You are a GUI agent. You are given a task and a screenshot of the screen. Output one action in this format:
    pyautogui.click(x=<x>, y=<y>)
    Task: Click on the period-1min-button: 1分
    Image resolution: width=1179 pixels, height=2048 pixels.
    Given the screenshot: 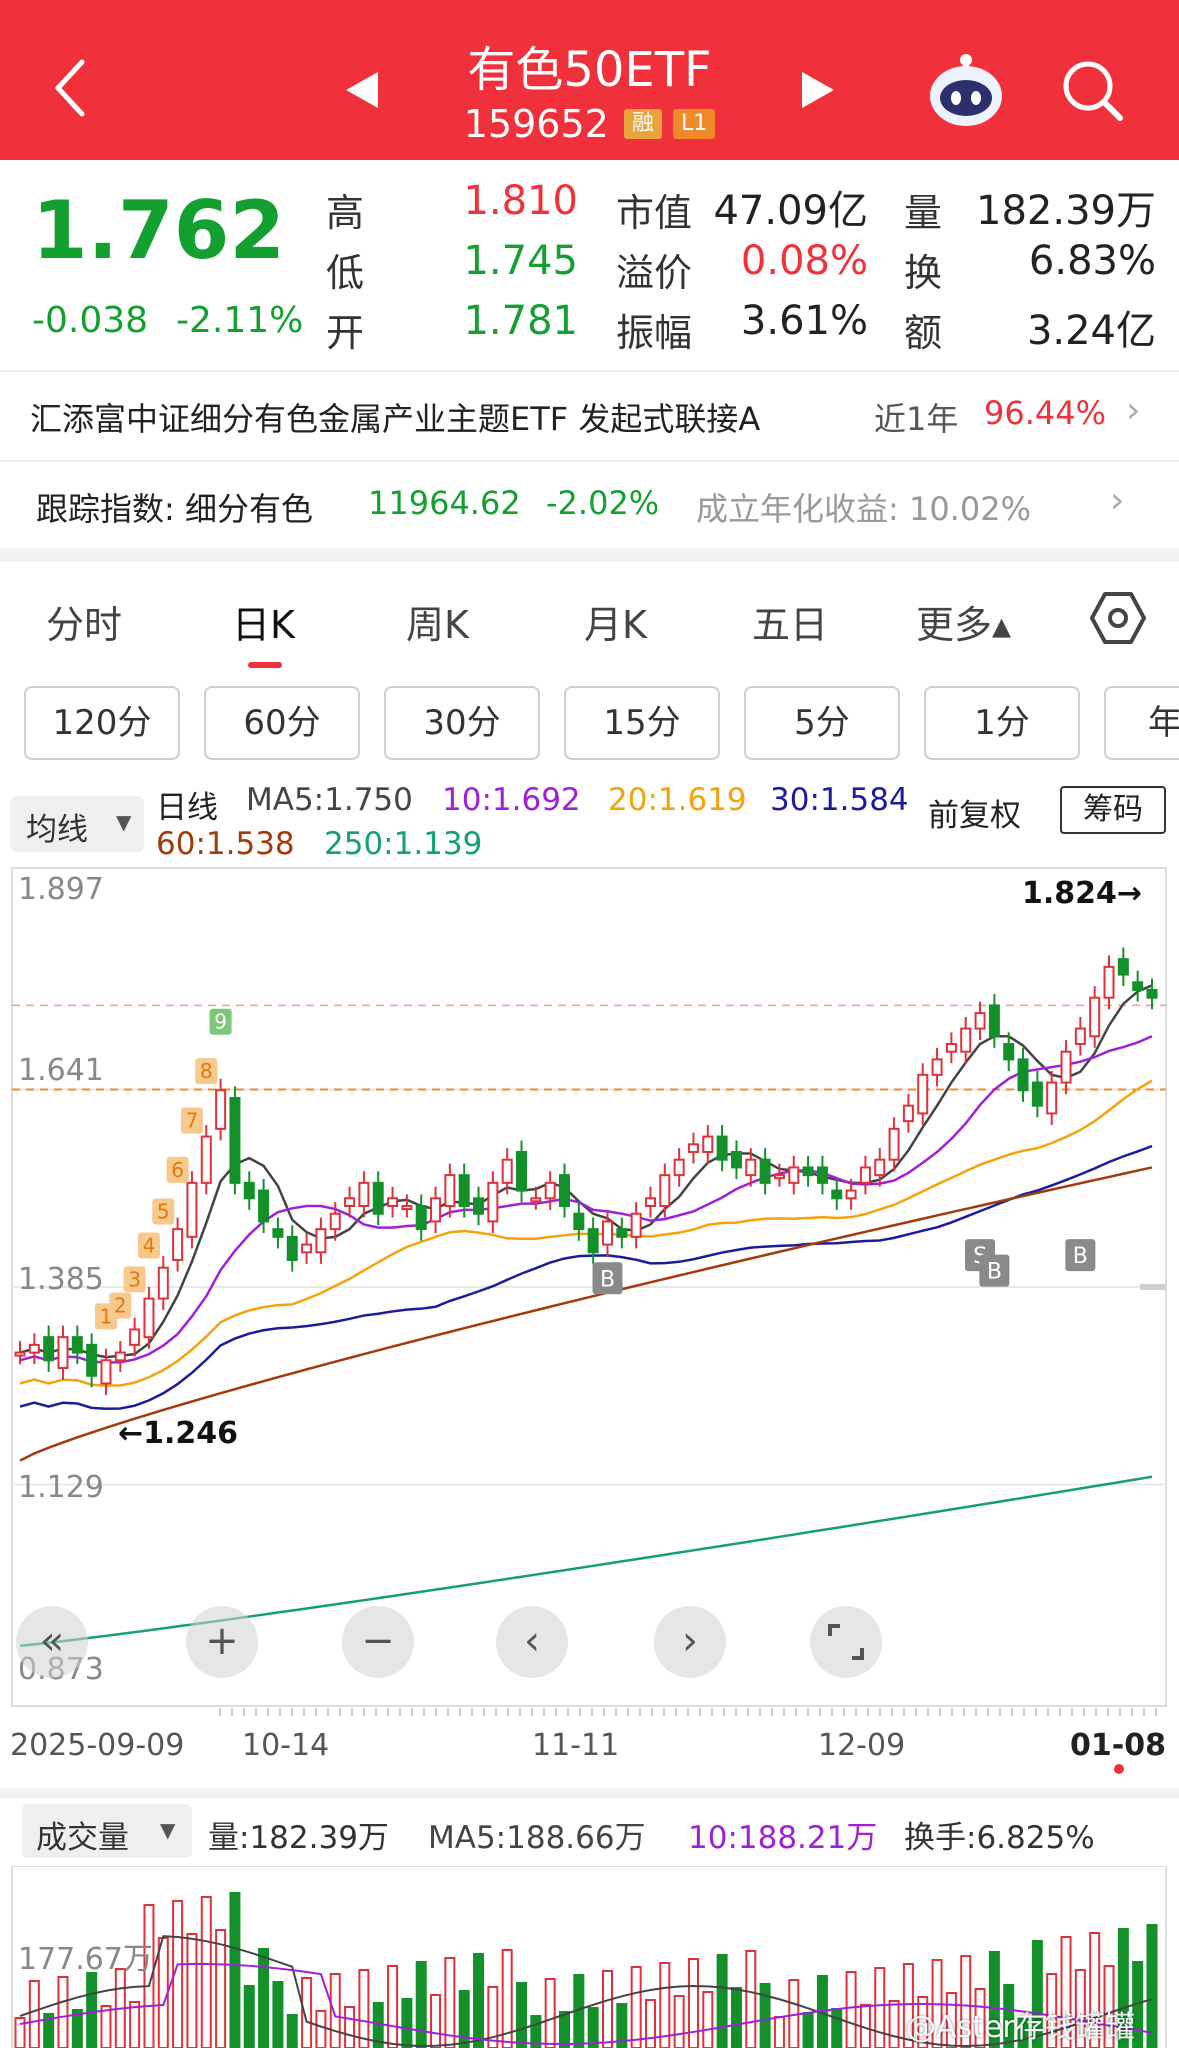 What is the action you would take?
    pyautogui.click(x=1002, y=723)
    